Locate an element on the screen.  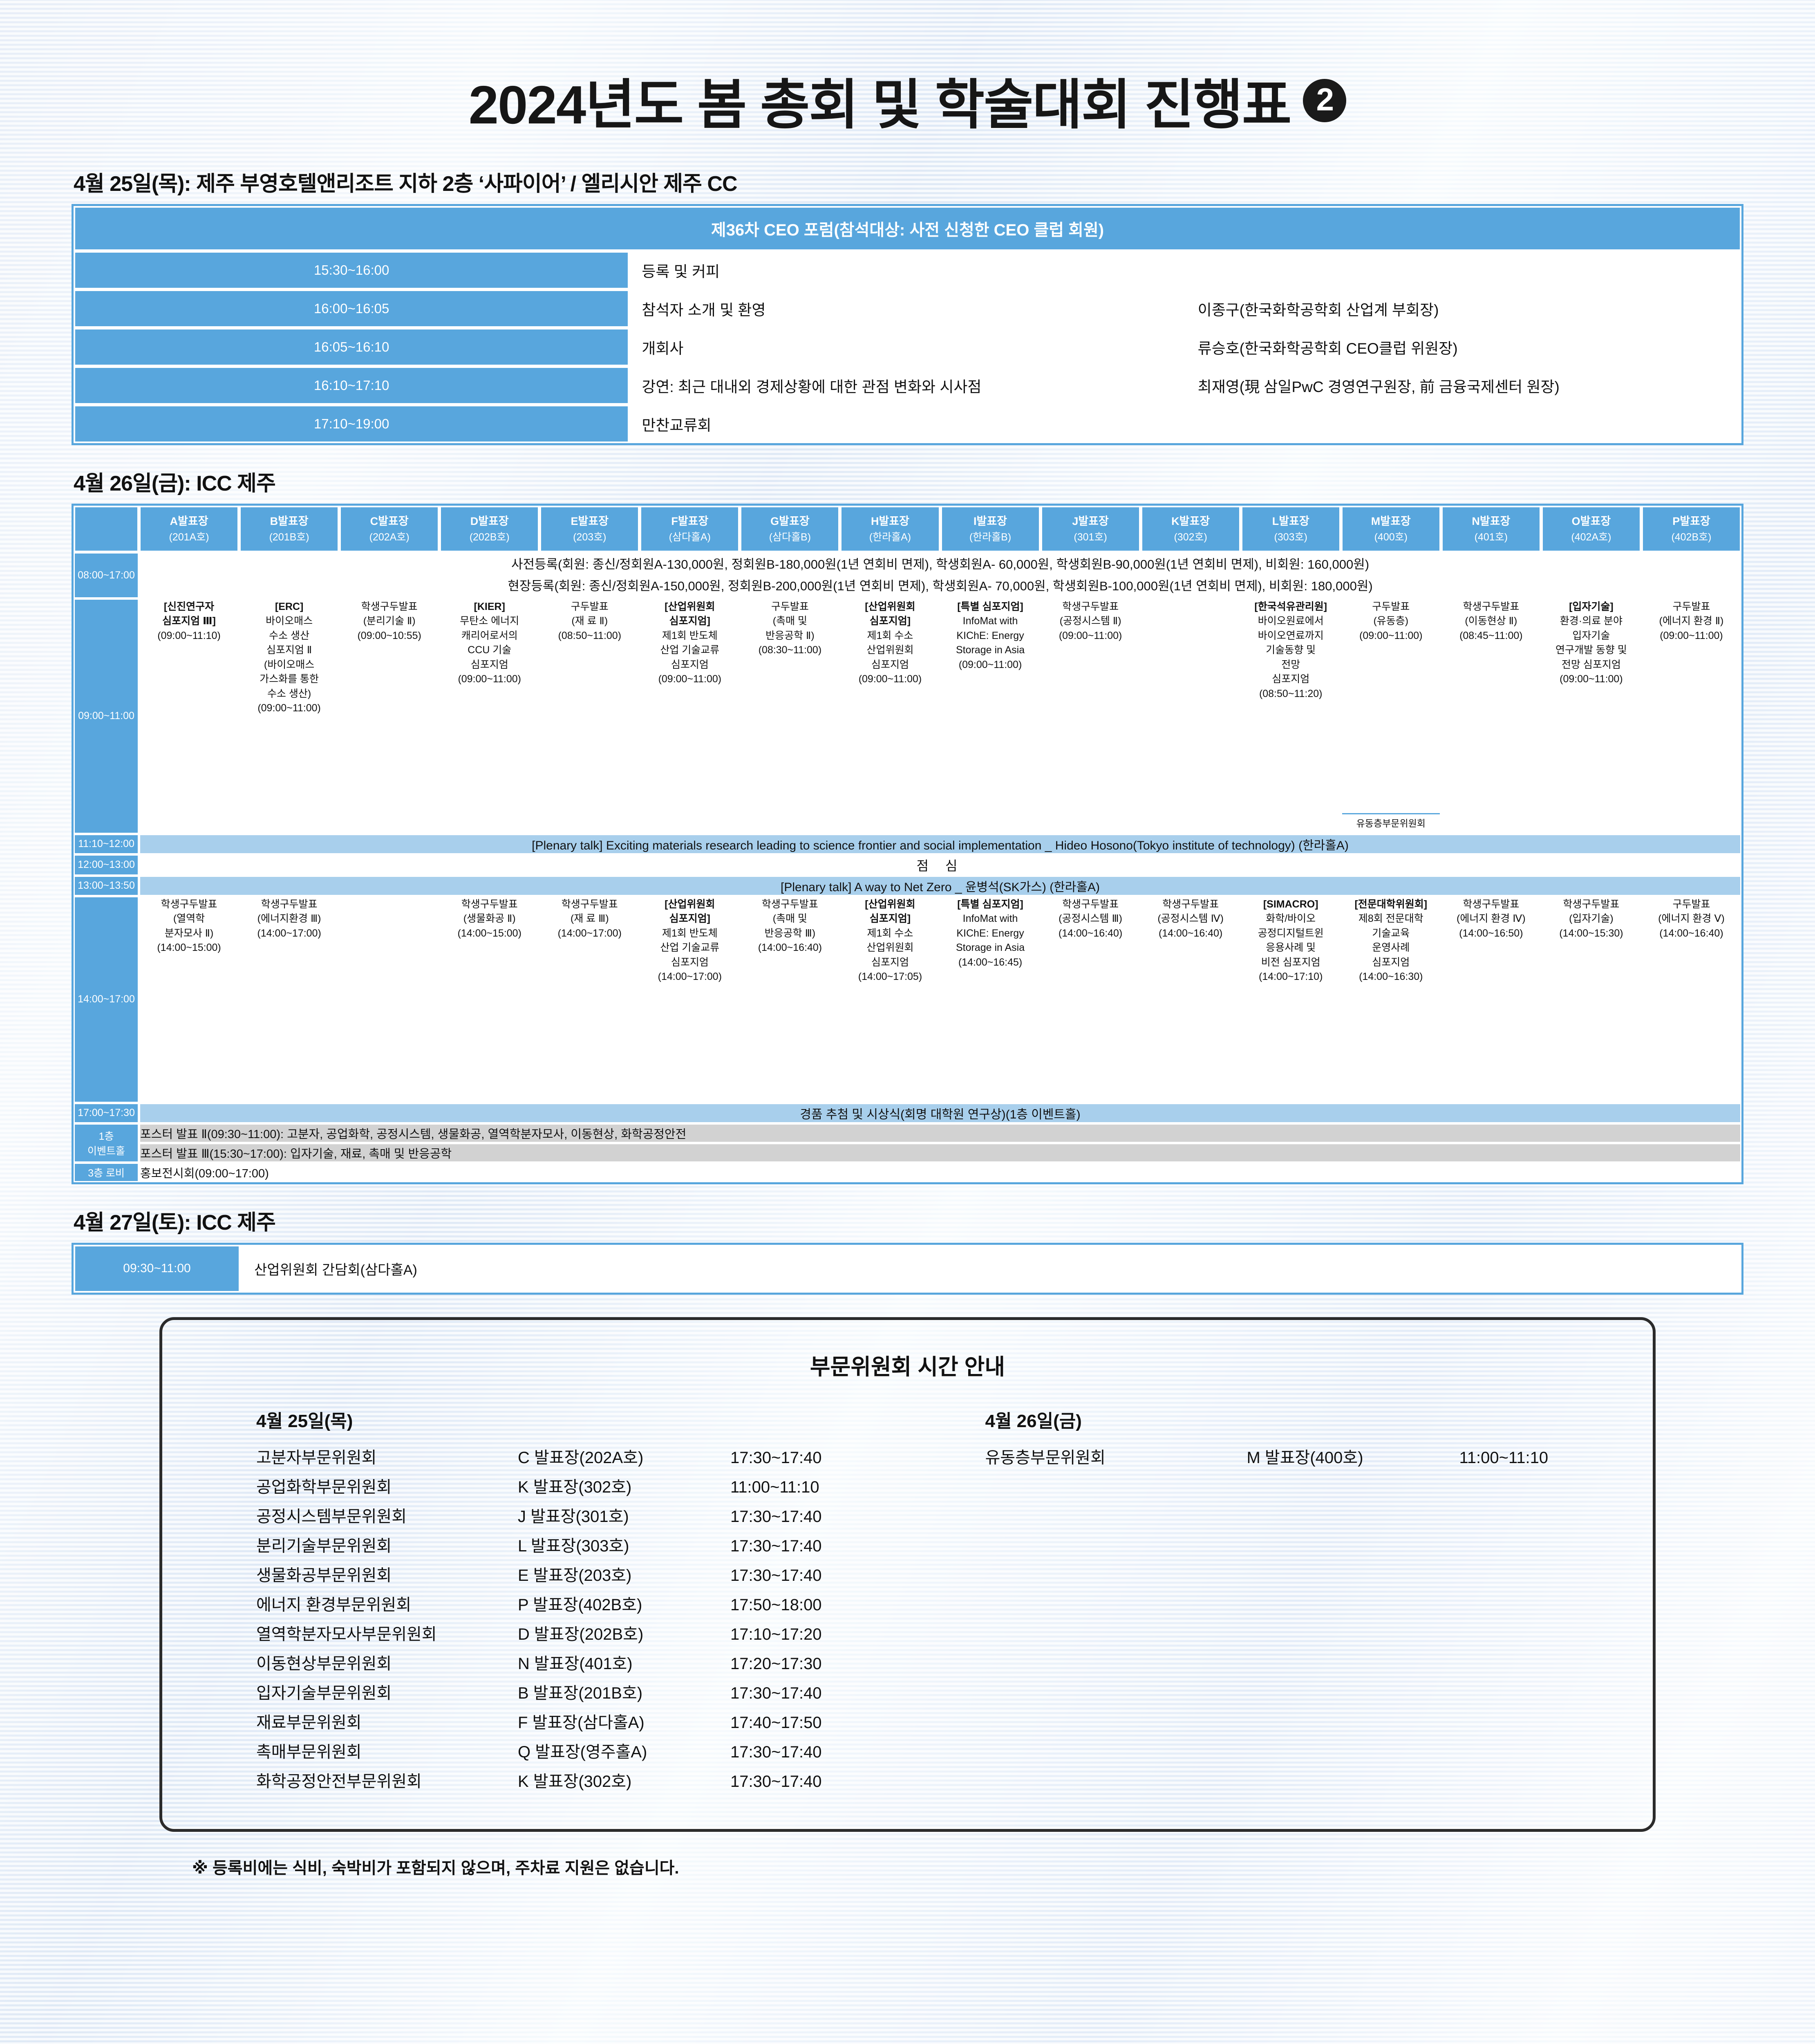
committee-name: 생물화공부문위원회 is located at coordinates (324, 1575).